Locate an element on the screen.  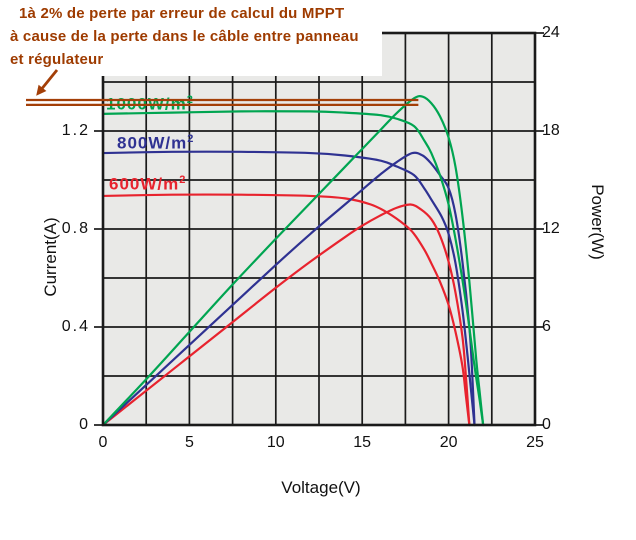
voltage-axis-title: Voltage(V) is located at coordinates (321, 487).